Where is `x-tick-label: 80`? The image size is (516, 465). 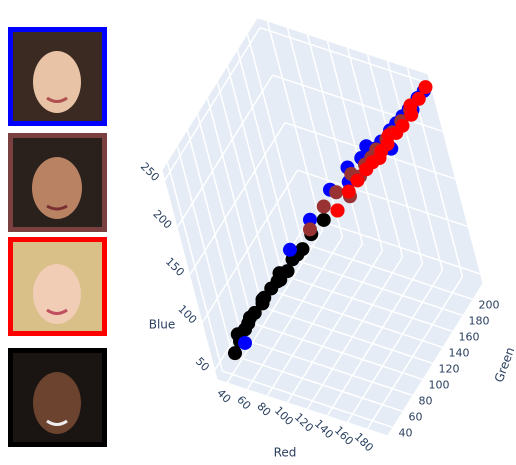 x-tick-label: 80 is located at coordinates (263, 409).